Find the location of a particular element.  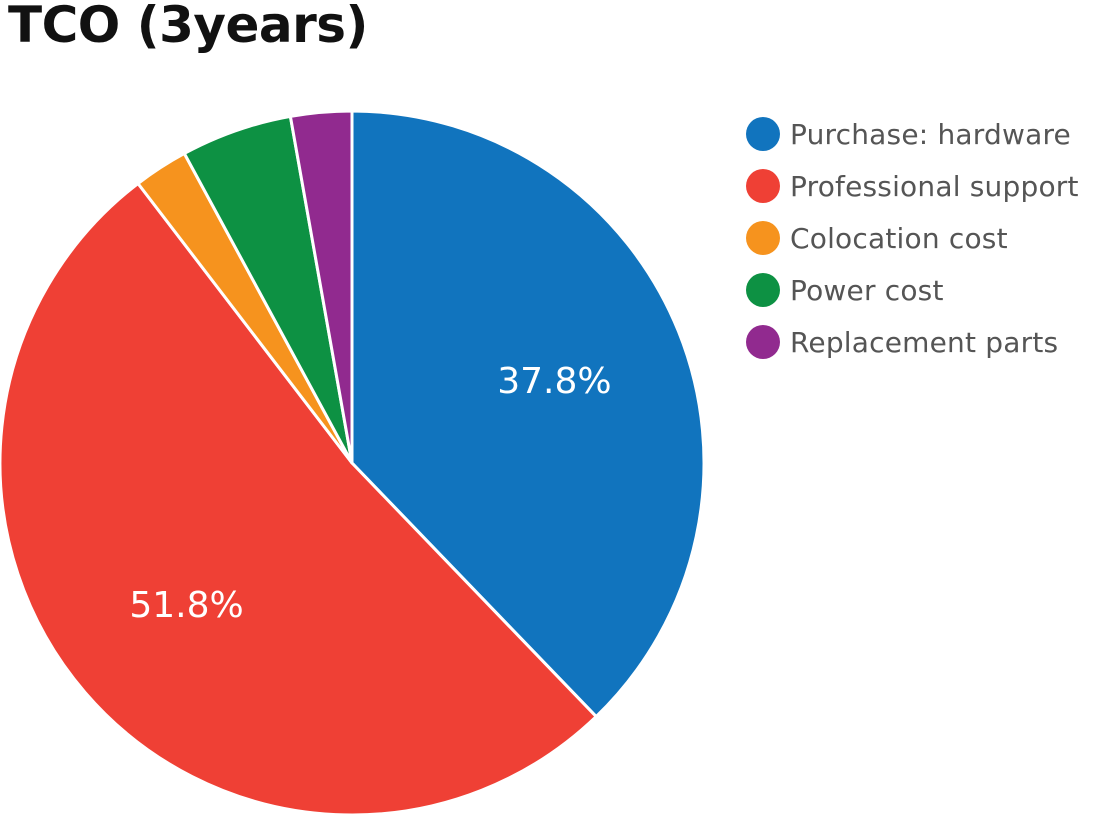

legend-label: Replacement parts is located at coordinates (924, 342).